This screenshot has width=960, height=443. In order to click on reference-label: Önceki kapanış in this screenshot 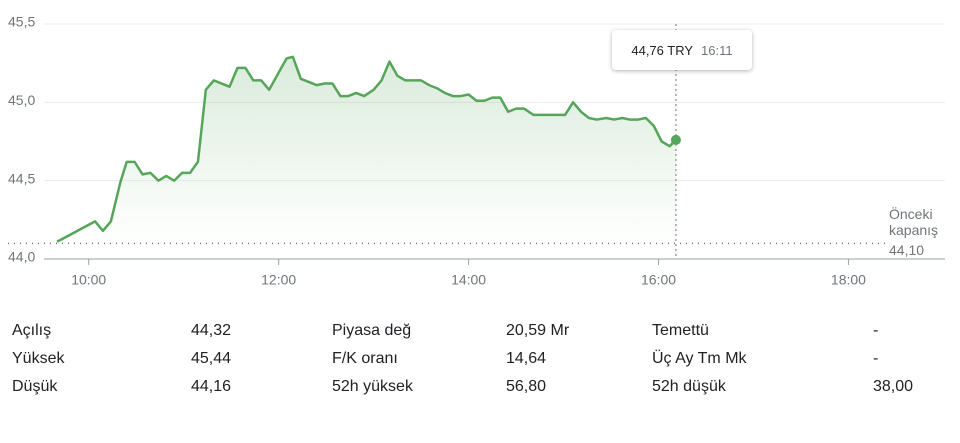, I will do `click(914, 222)`.